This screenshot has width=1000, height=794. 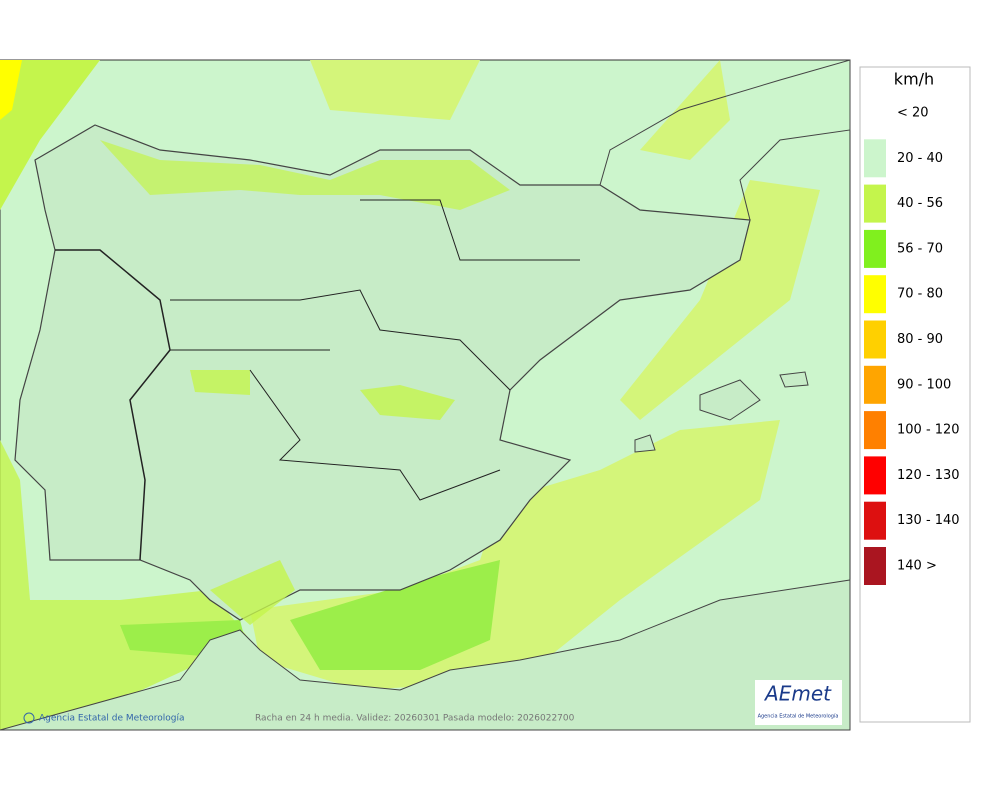 I want to click on logo-box, so click(x=798, y=702).